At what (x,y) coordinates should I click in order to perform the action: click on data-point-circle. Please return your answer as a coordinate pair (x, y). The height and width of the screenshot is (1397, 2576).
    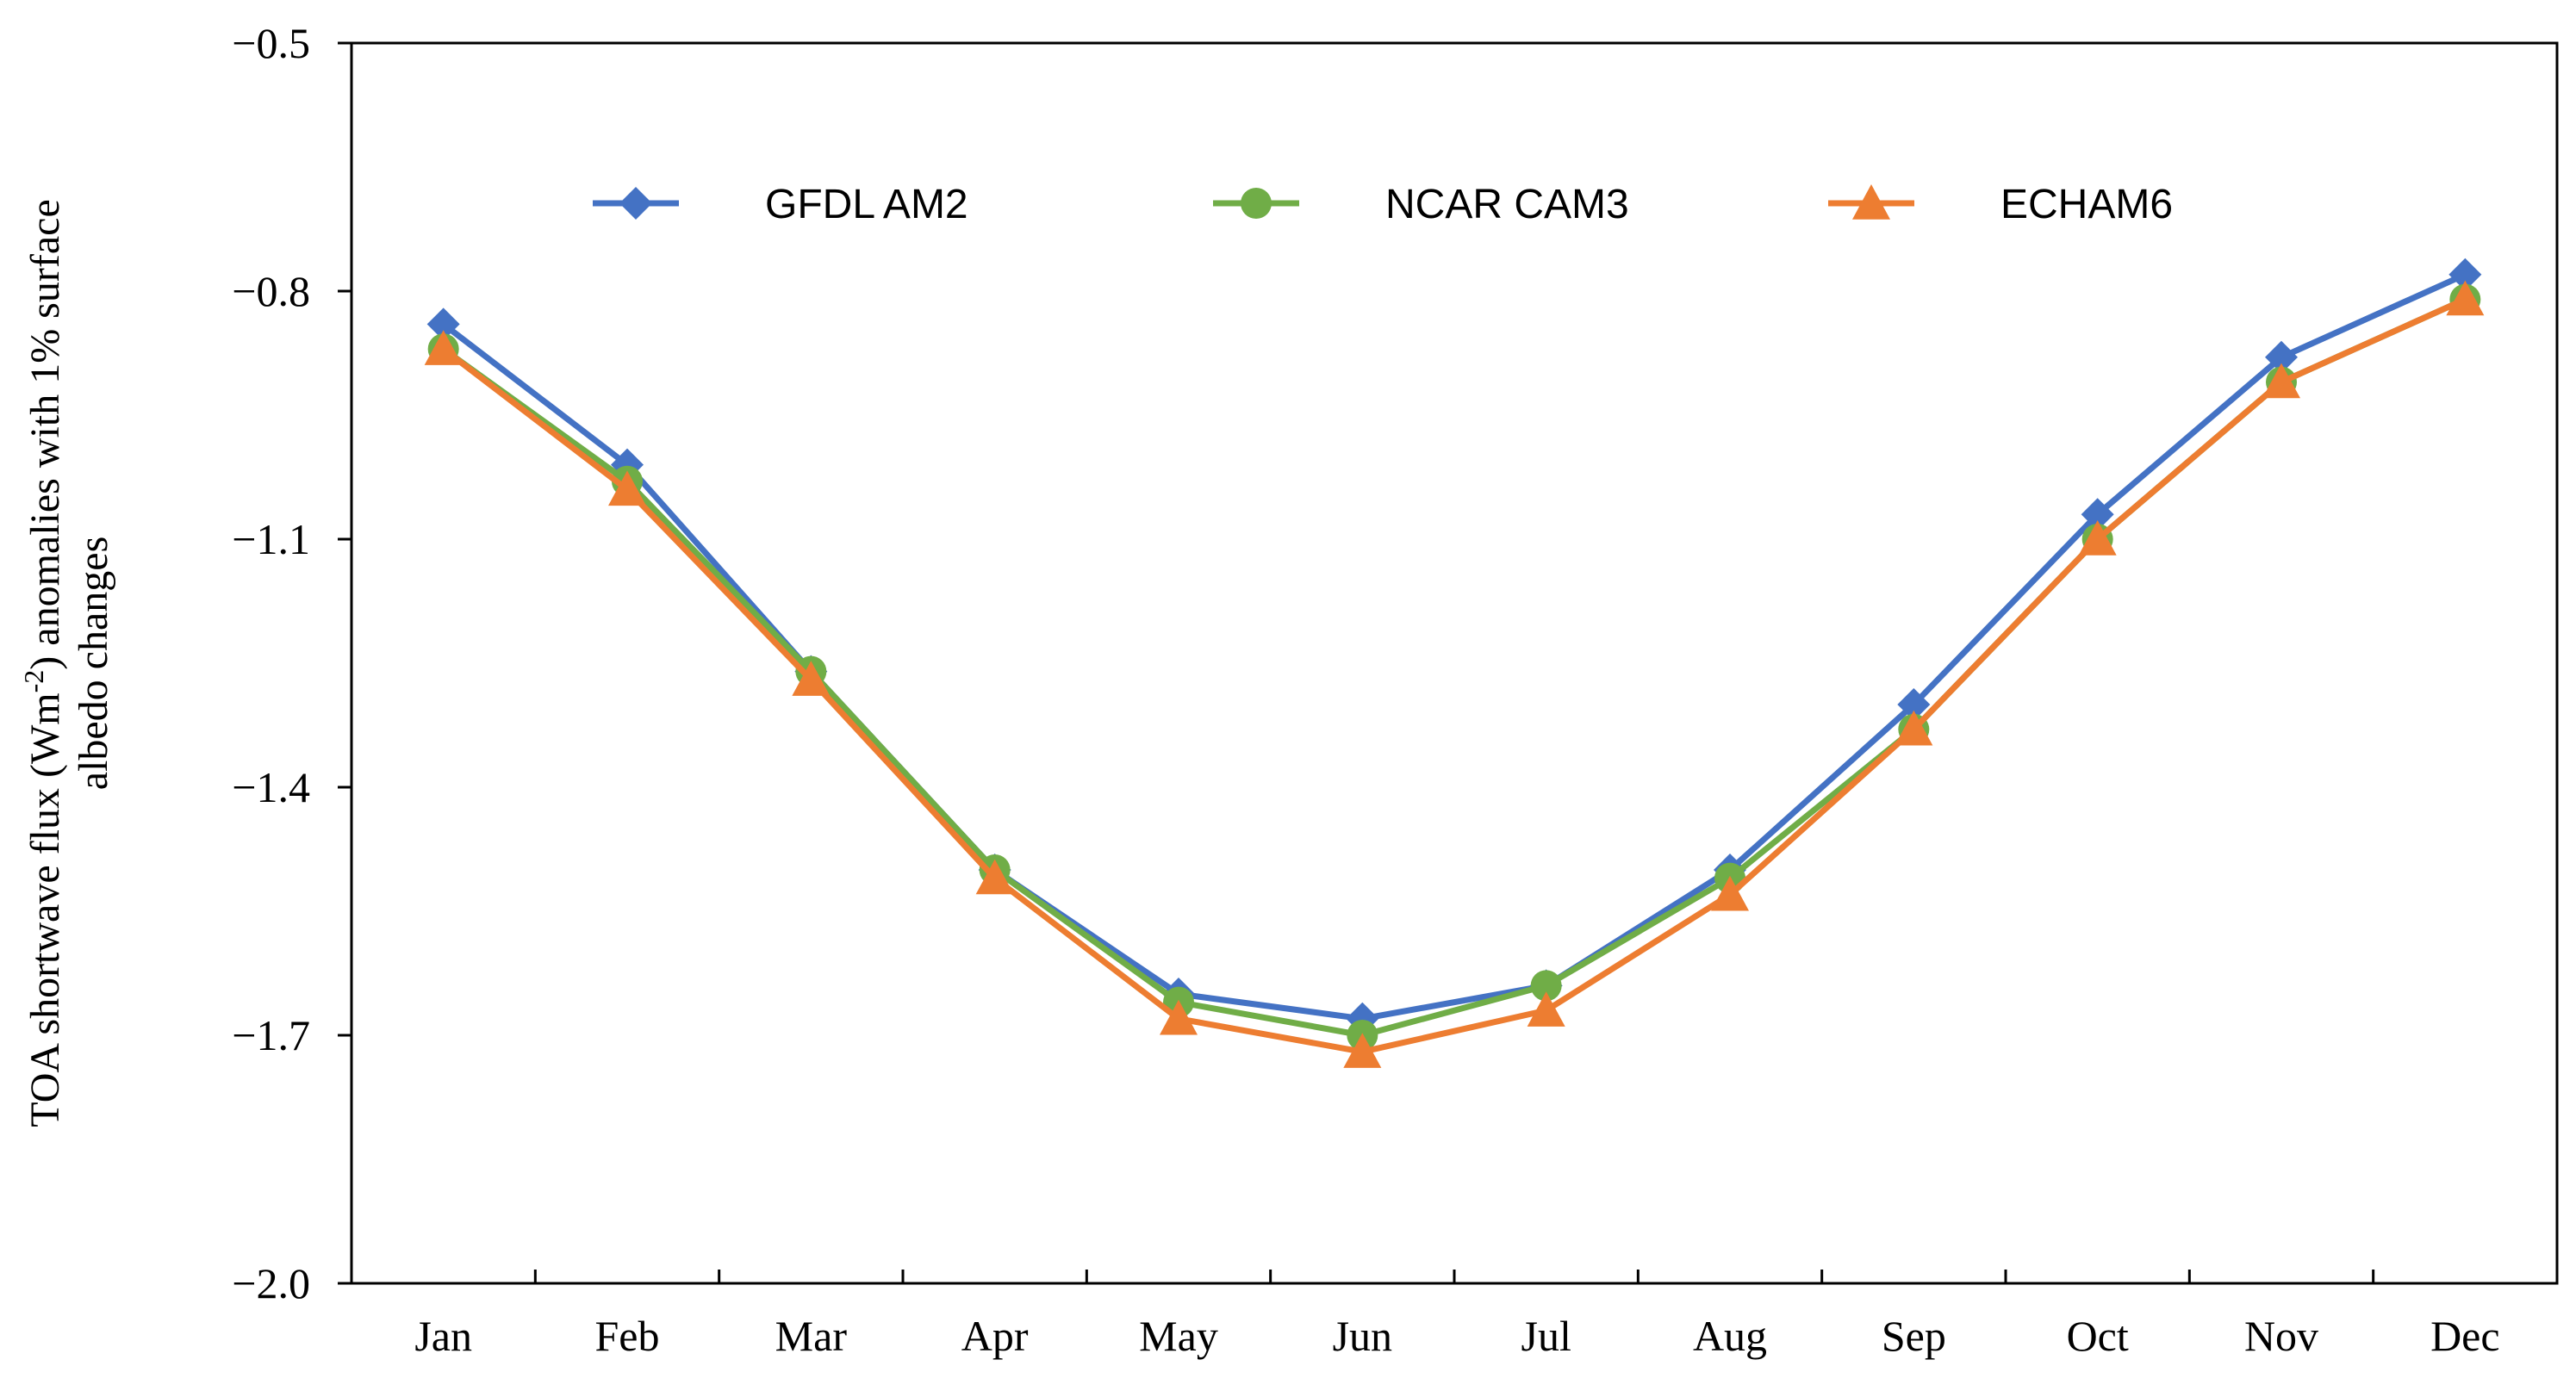
    Looking at the image, I should click on (1546, 986).